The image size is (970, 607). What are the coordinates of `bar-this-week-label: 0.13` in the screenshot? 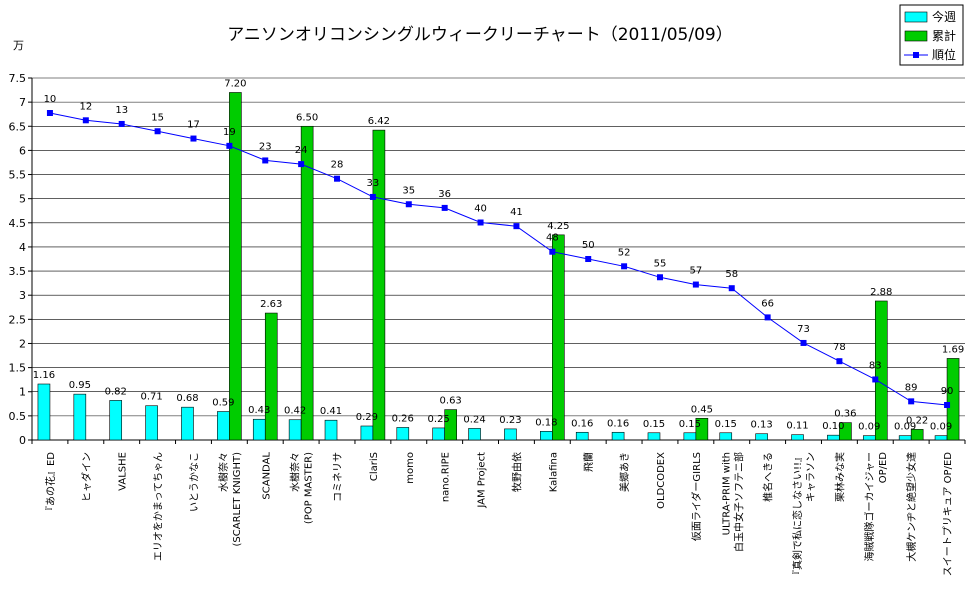 It's located at (762, 425).